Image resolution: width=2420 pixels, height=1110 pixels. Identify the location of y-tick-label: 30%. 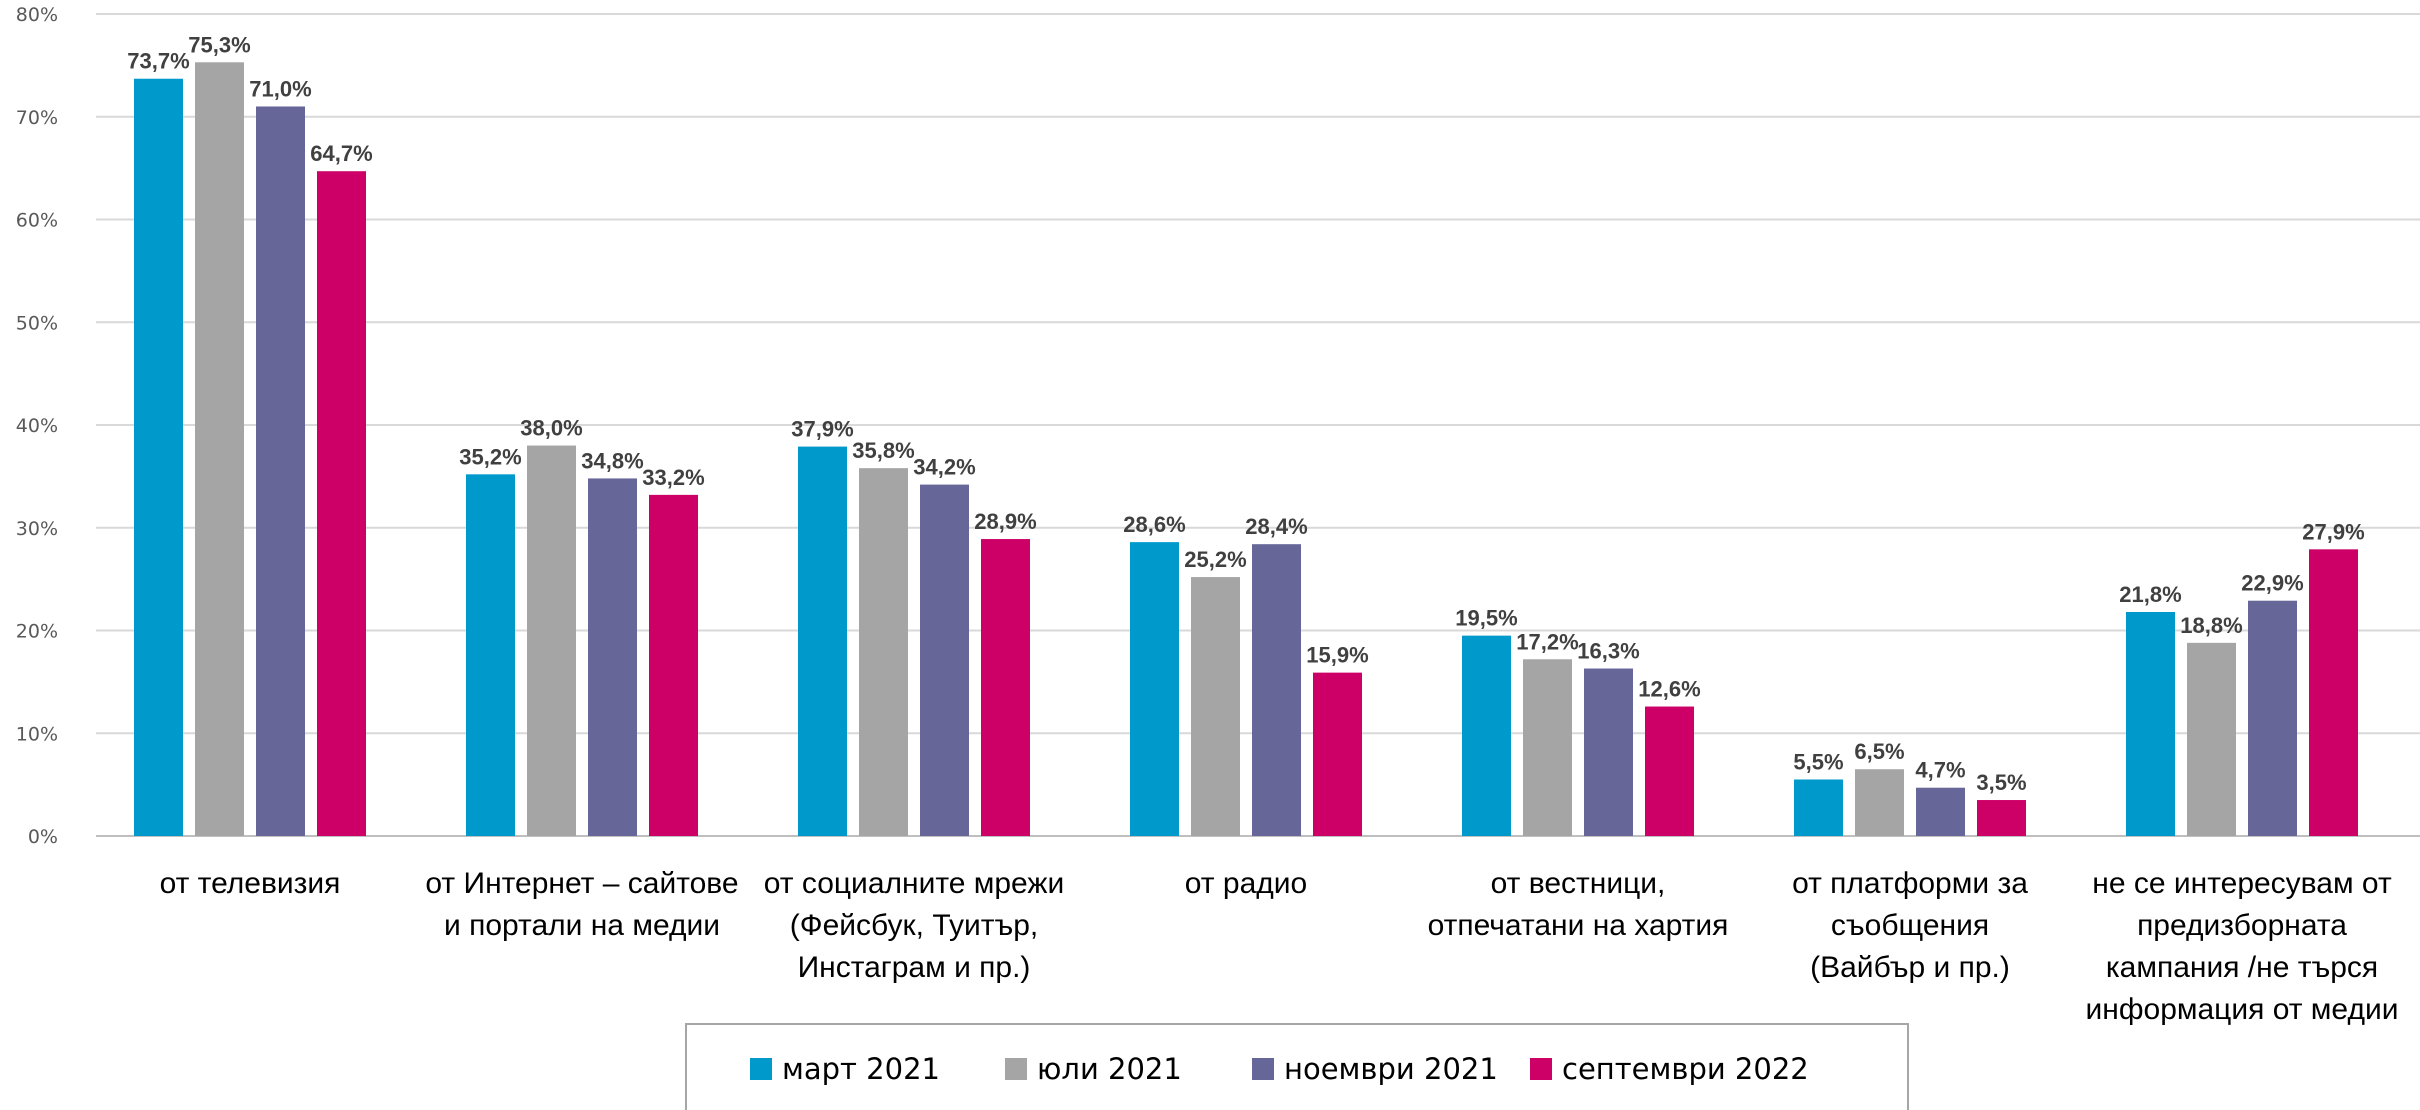
(37, 529).